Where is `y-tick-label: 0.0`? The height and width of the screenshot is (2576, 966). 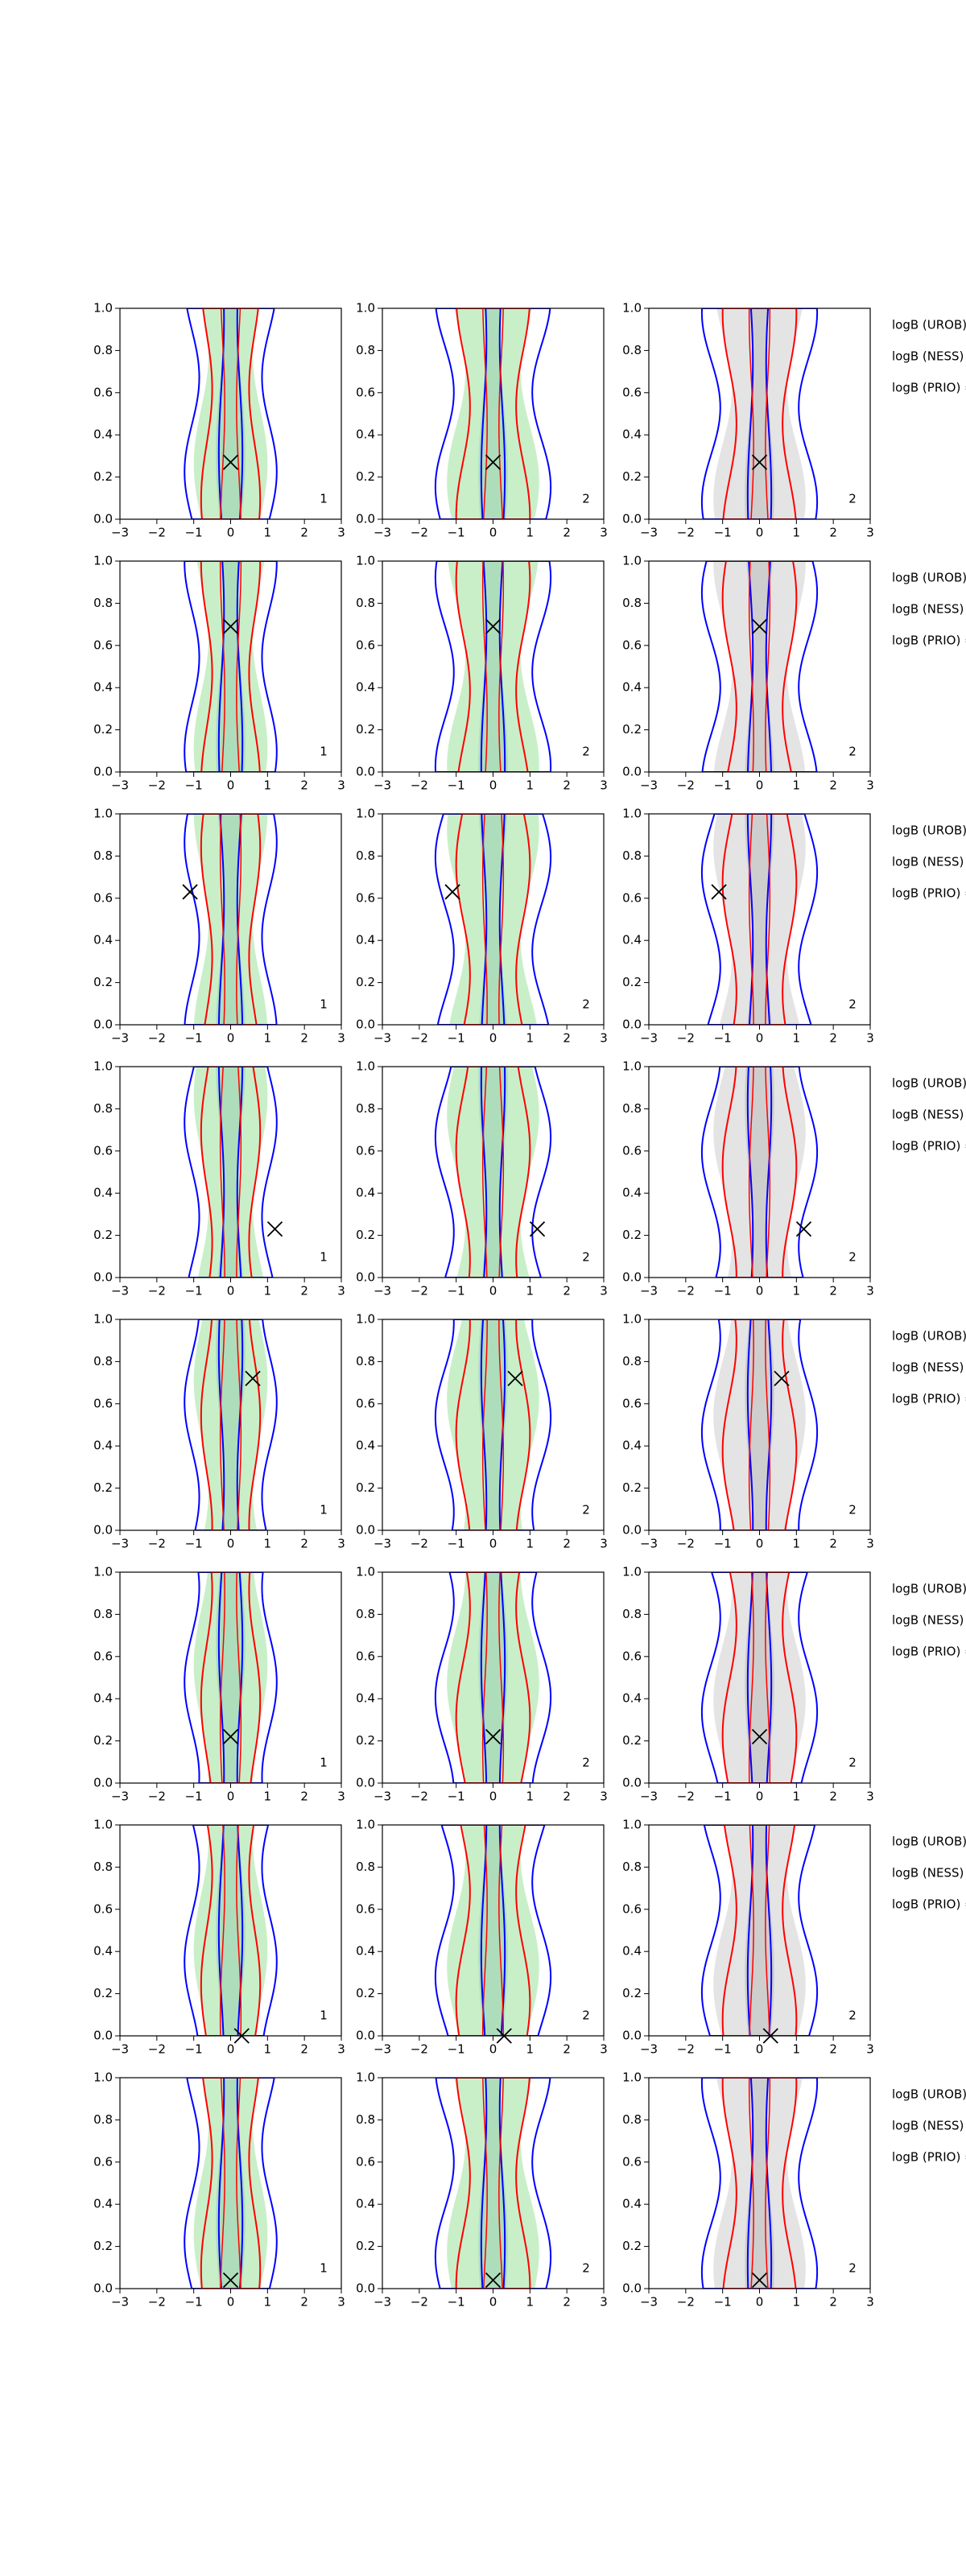 y-tick-label: 0.0 is located at coordinates (632, 1783).